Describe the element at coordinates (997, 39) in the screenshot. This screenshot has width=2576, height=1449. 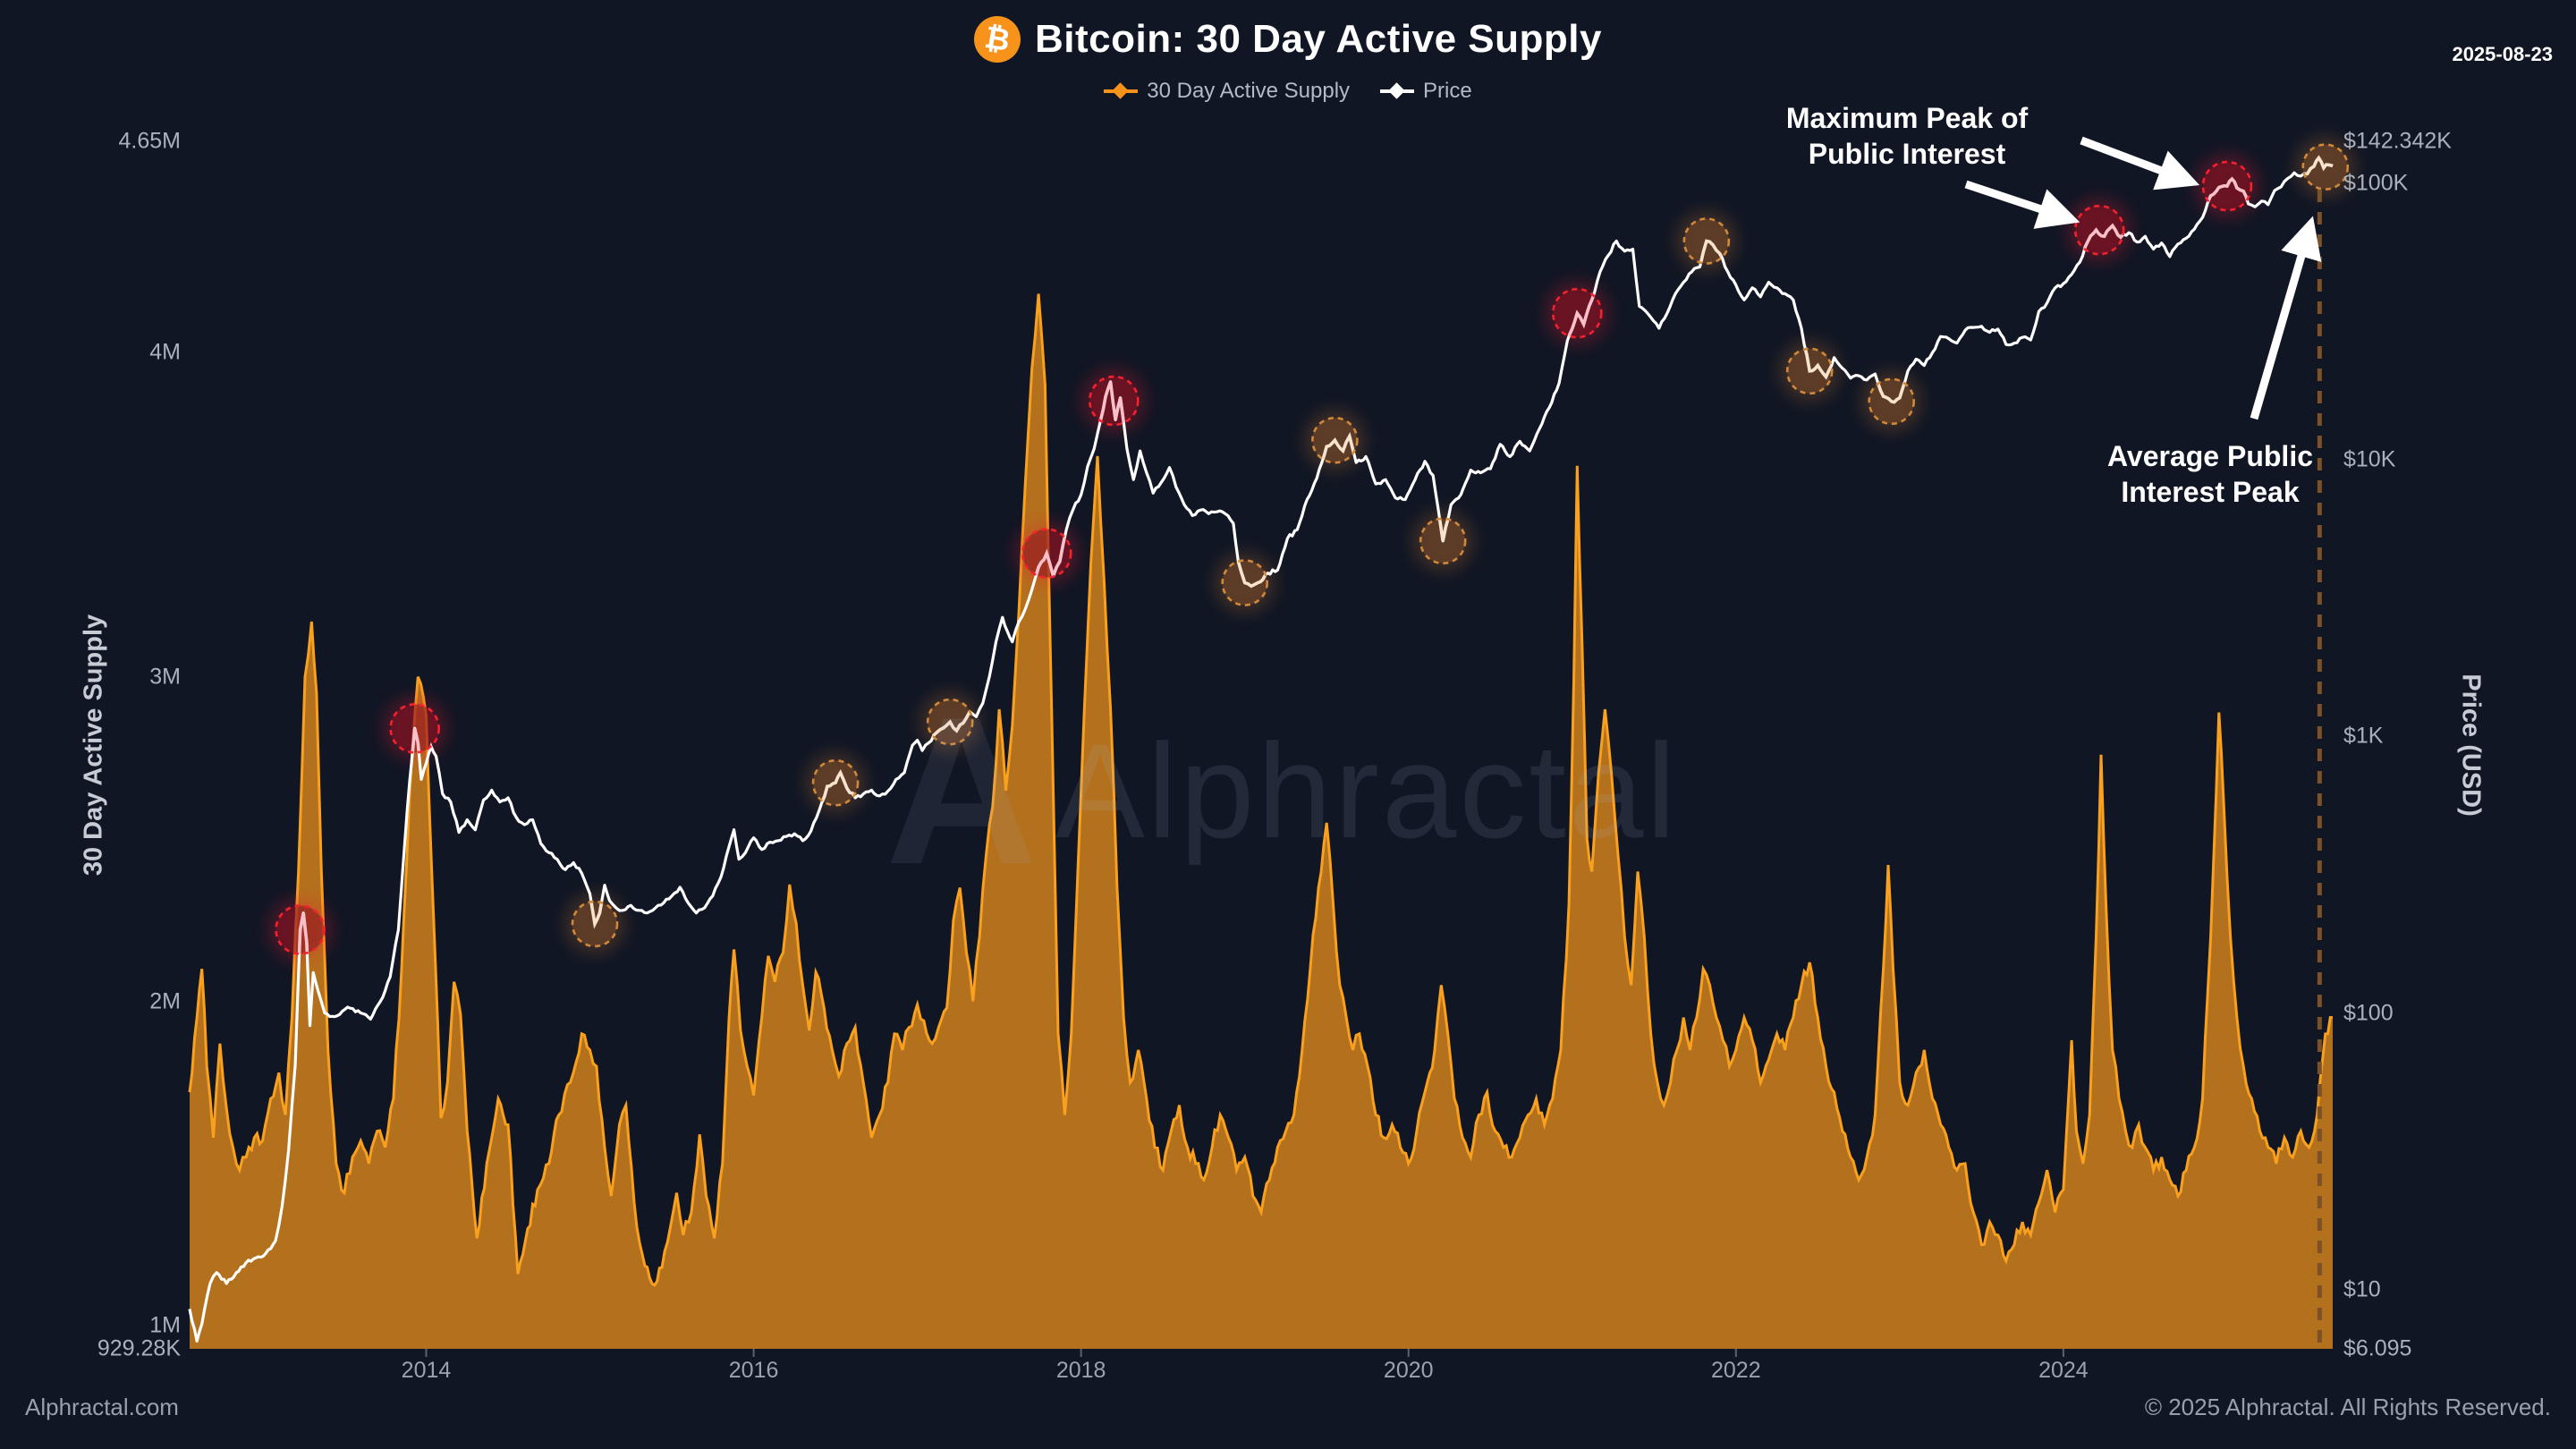
I see `bitcoin-icon: ₿` at that location.